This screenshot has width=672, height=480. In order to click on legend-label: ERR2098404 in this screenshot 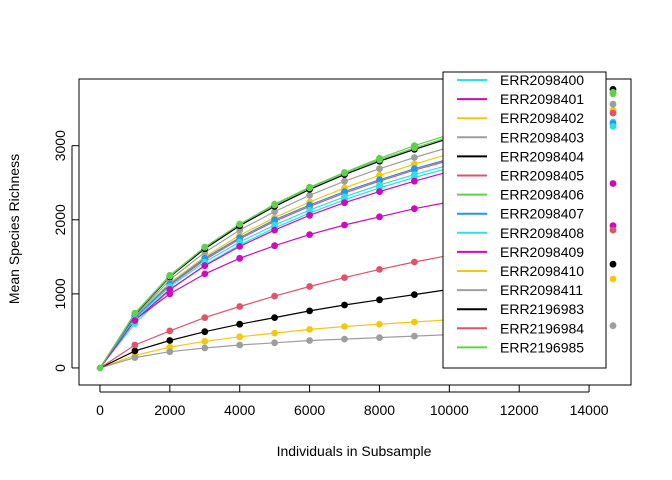, I will do `click(542, 156)`.